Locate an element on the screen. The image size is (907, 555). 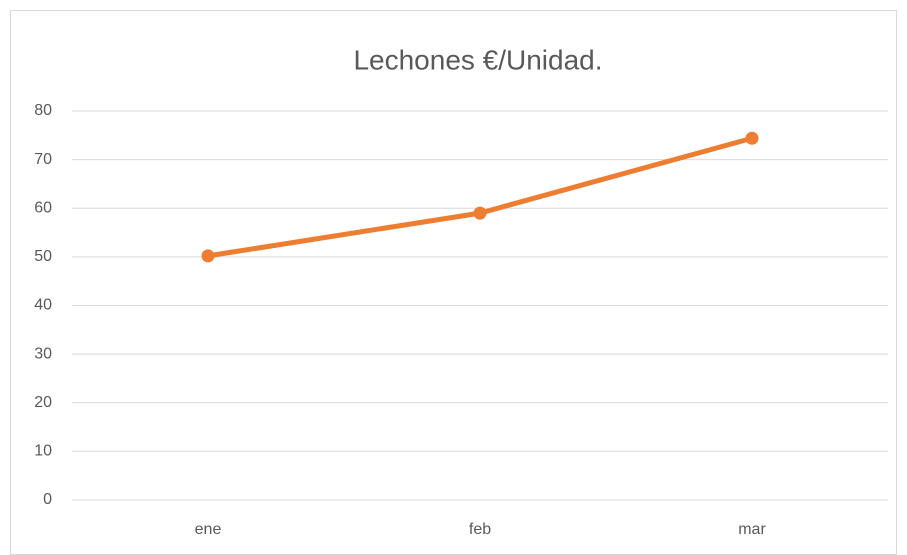
y-tick-label: 30 is located at coordinates (43, 353).